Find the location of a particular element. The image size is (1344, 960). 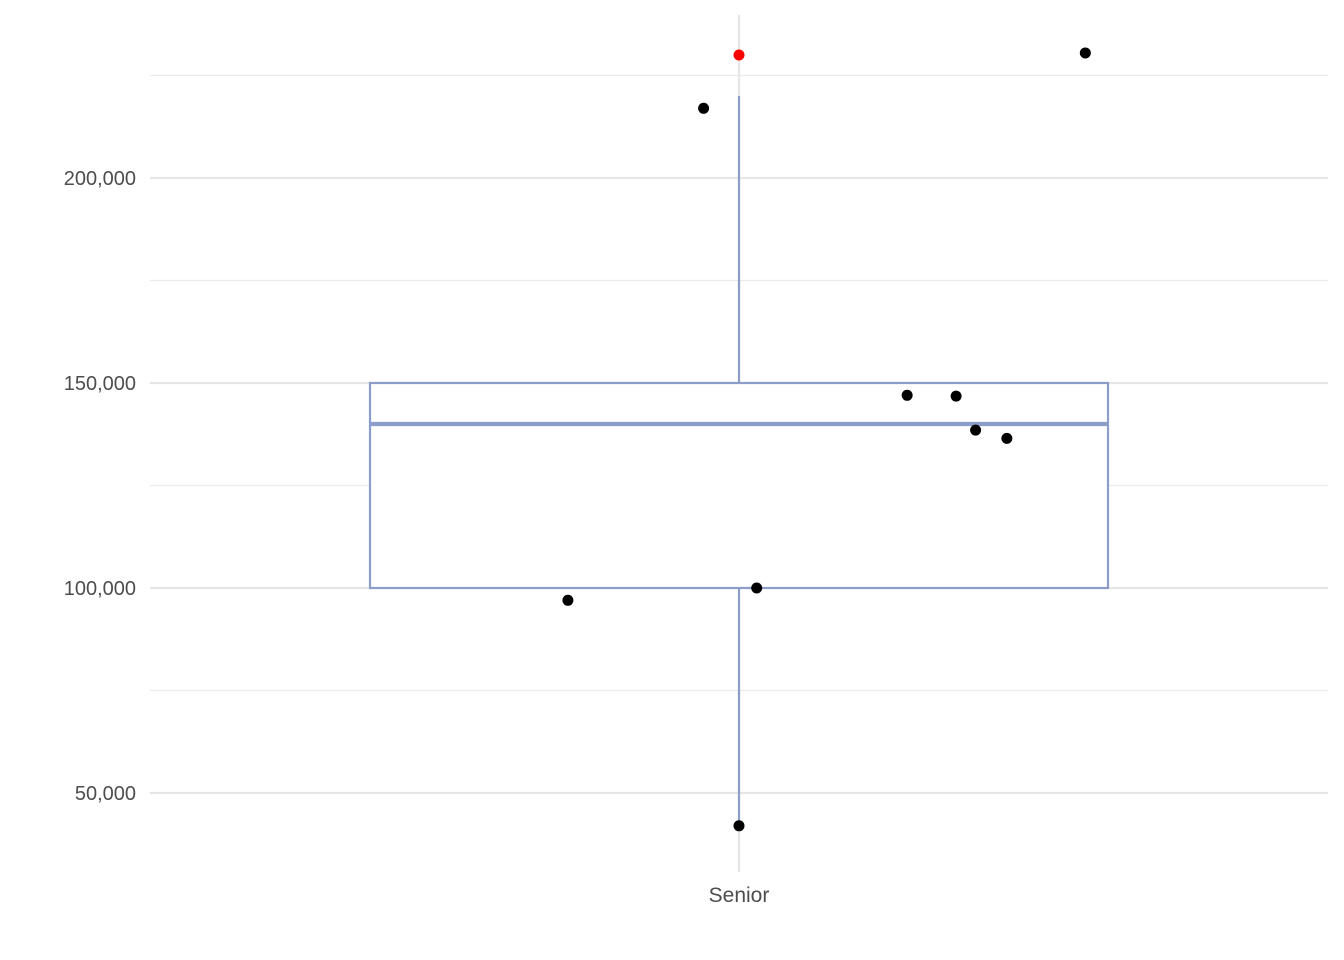

x-category-label: Senior is located at coordinates (739, 895).